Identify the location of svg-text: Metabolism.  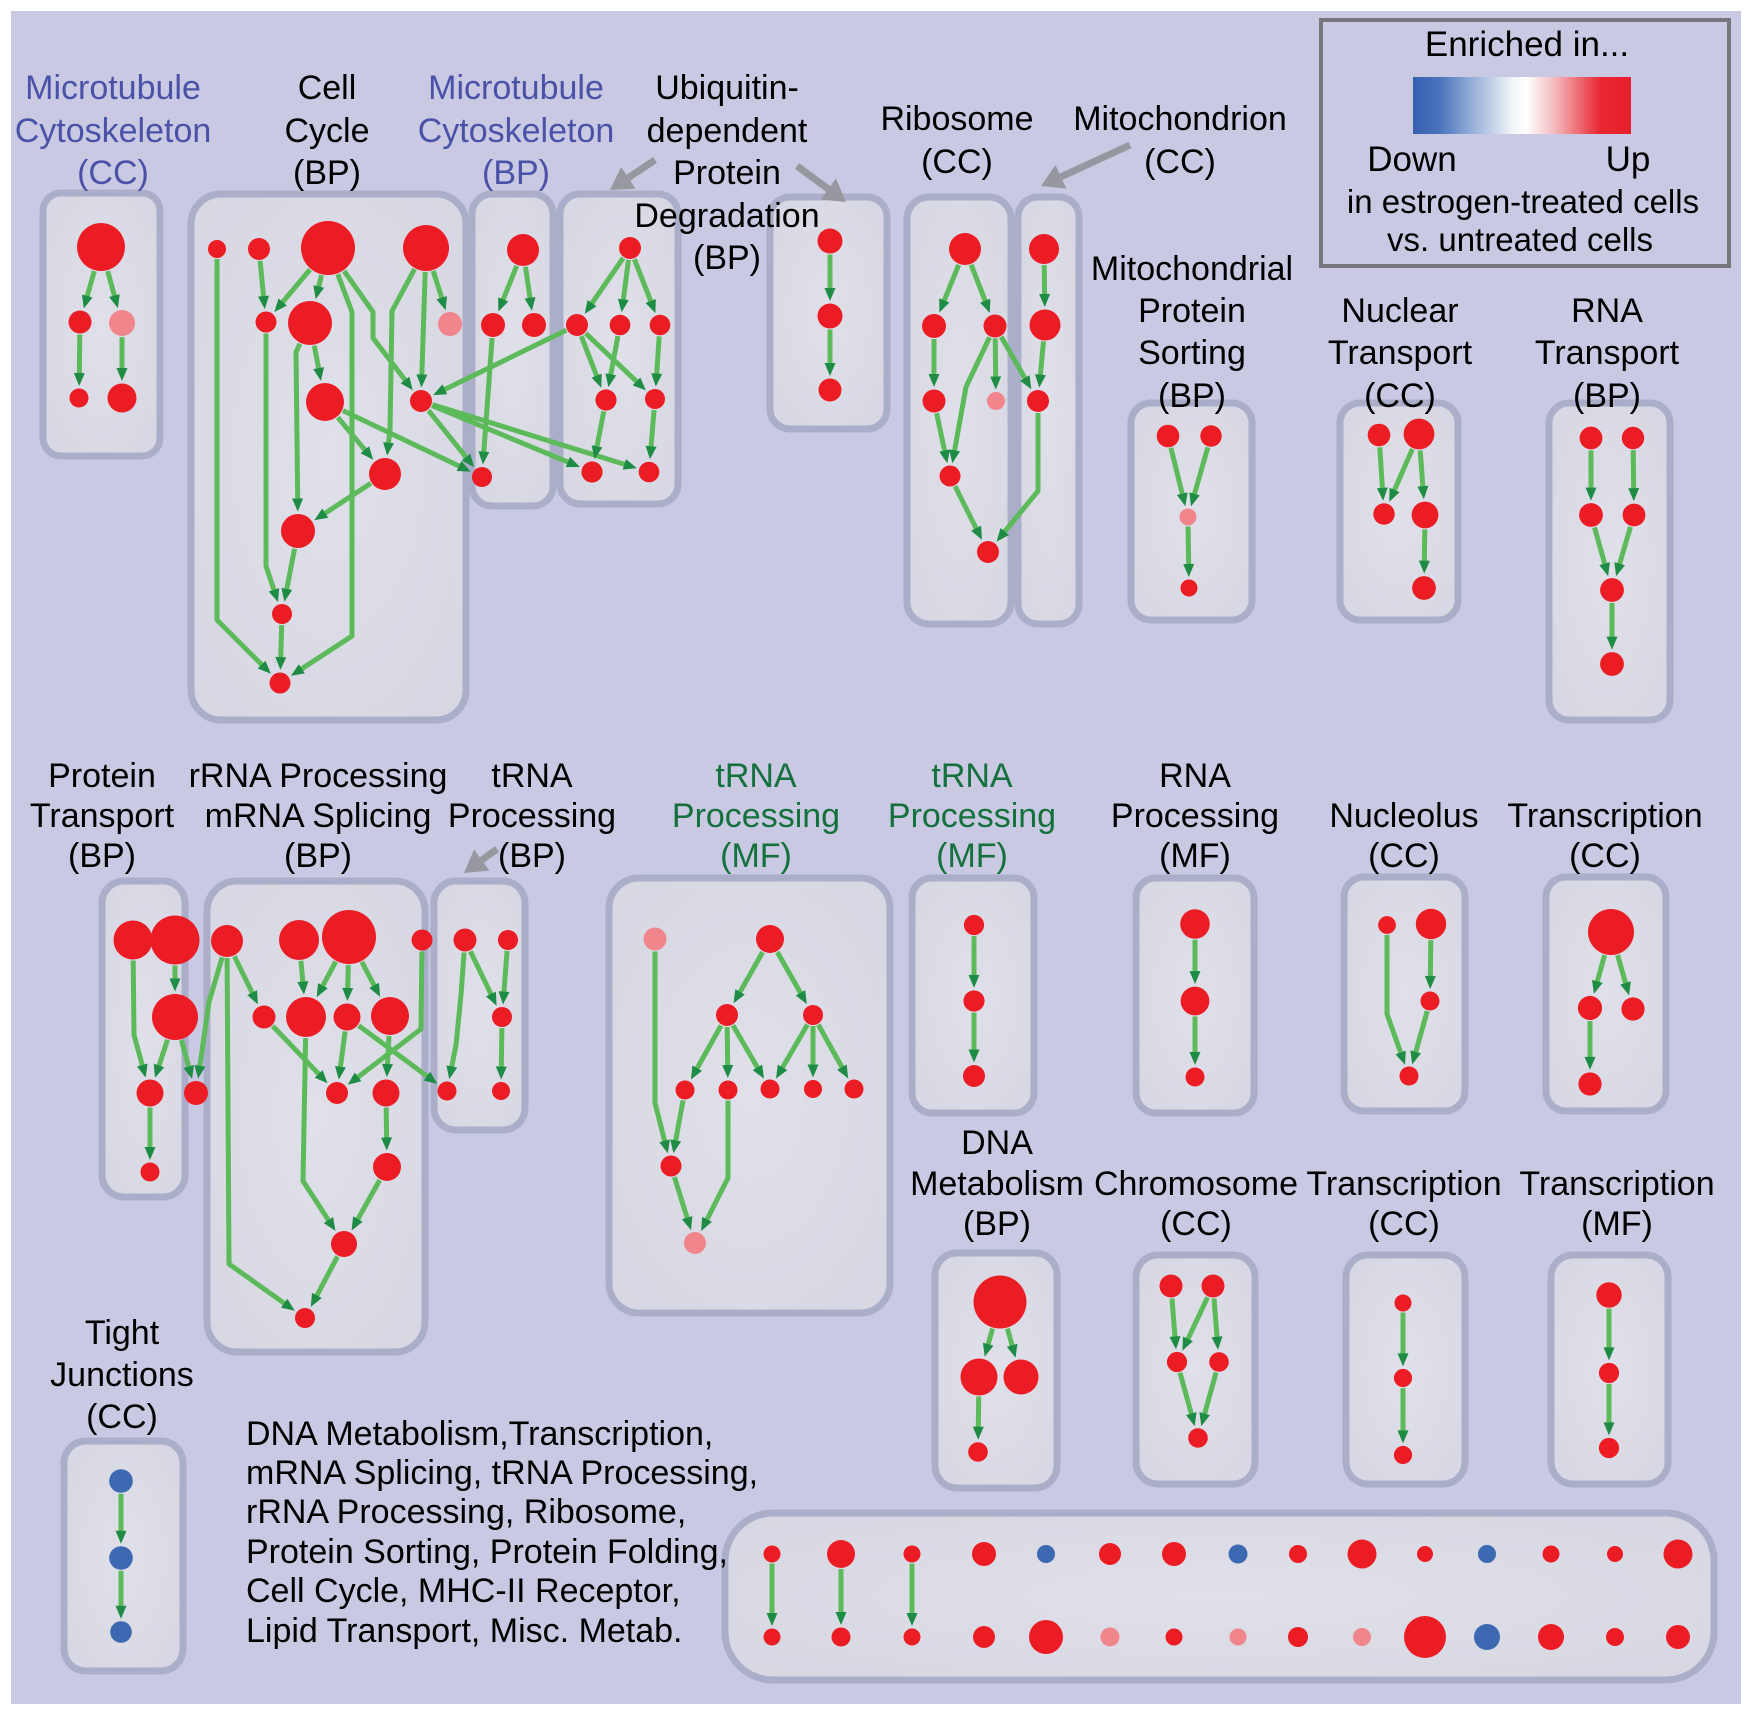
(997, 1184).